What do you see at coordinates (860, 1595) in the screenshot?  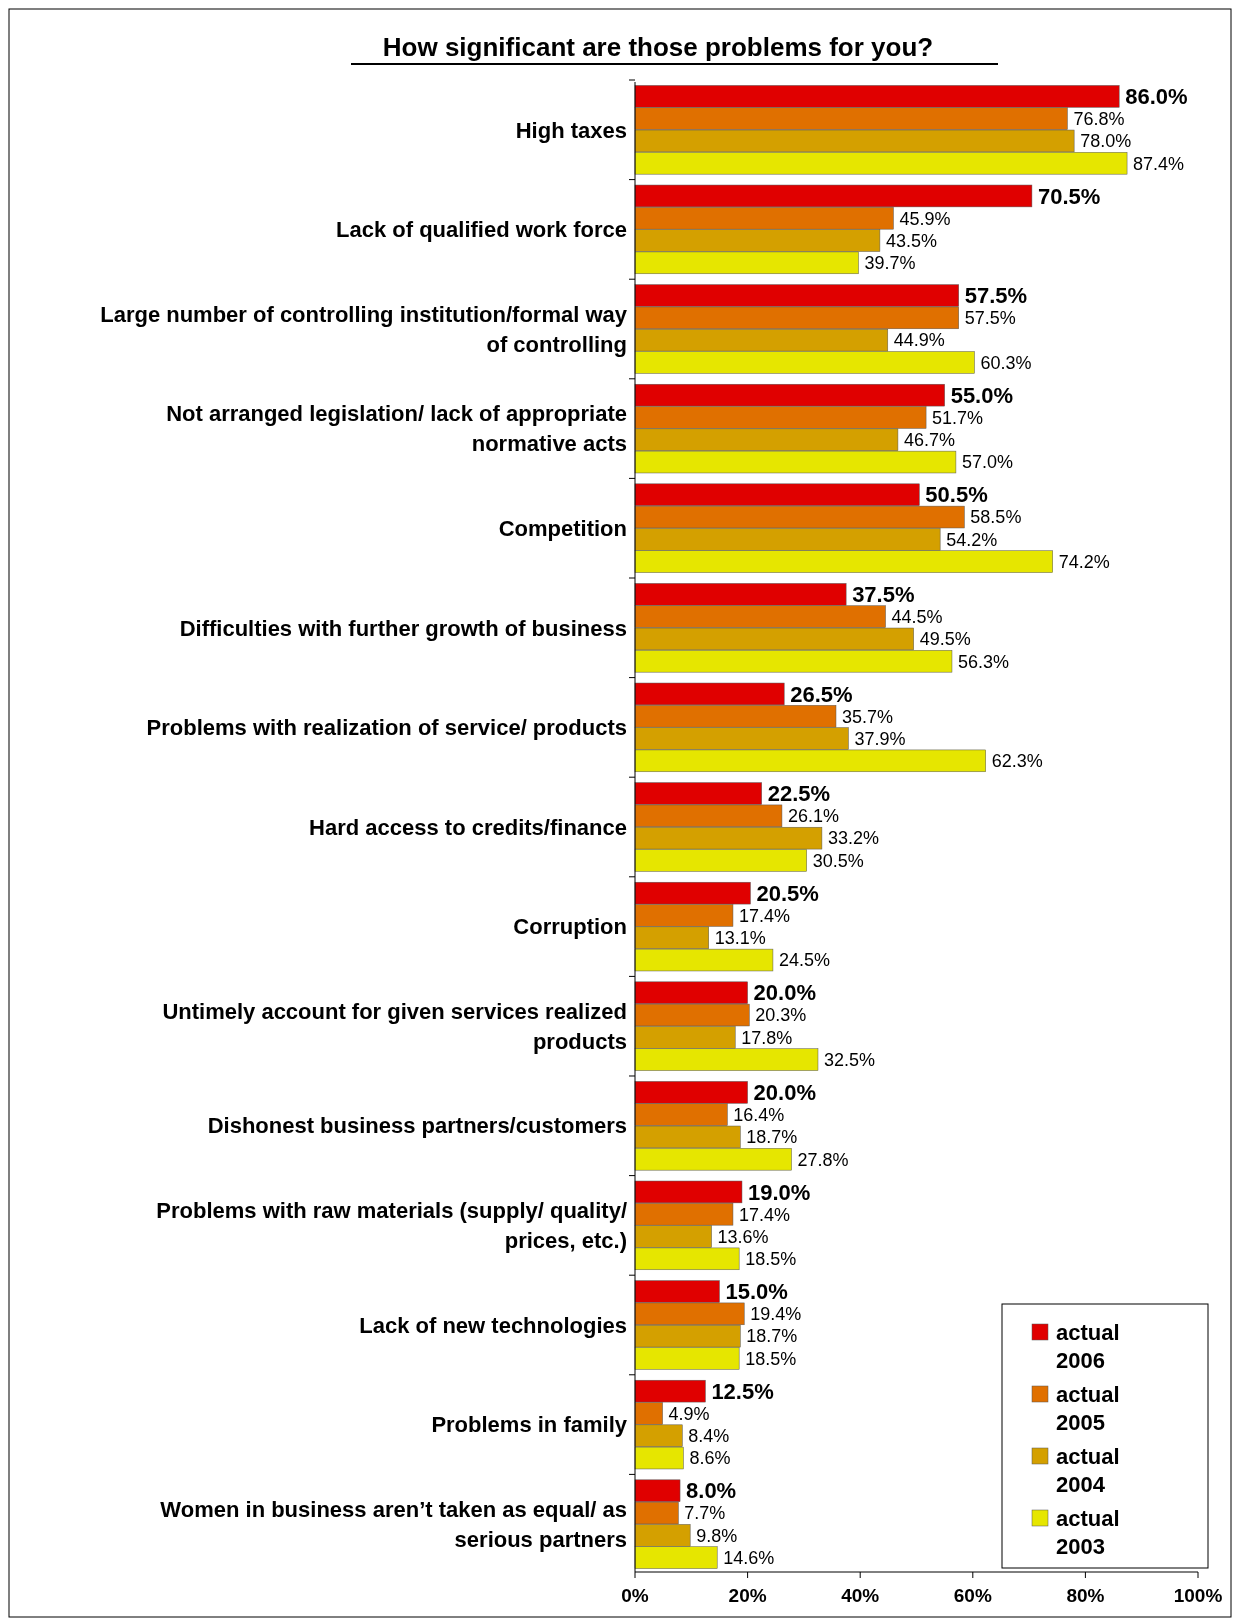 I see `x-tick-label: 40%` at bounding box center [860, 1595].